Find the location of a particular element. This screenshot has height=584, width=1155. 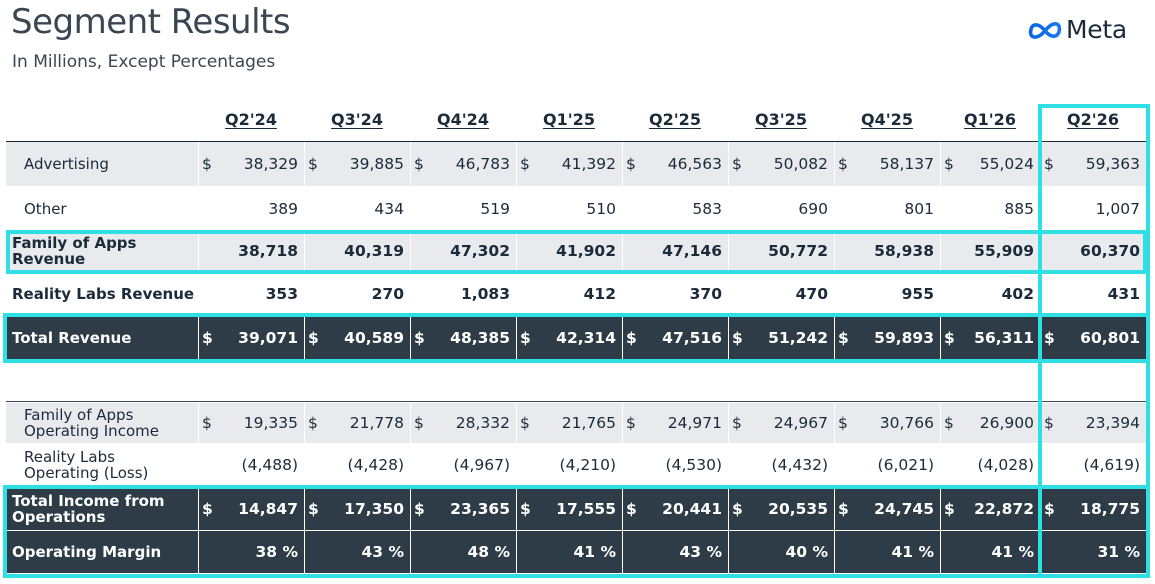

table-cell: 47,302 is located at coordinates (463, 251).